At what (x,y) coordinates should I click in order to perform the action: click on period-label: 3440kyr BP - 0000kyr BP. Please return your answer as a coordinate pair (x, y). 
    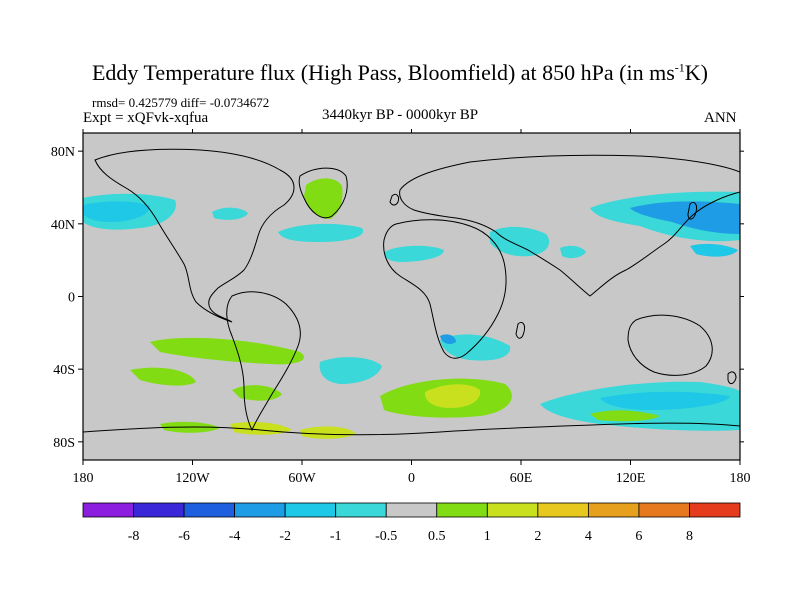
    Looking at the image, I should click on (400, 115).